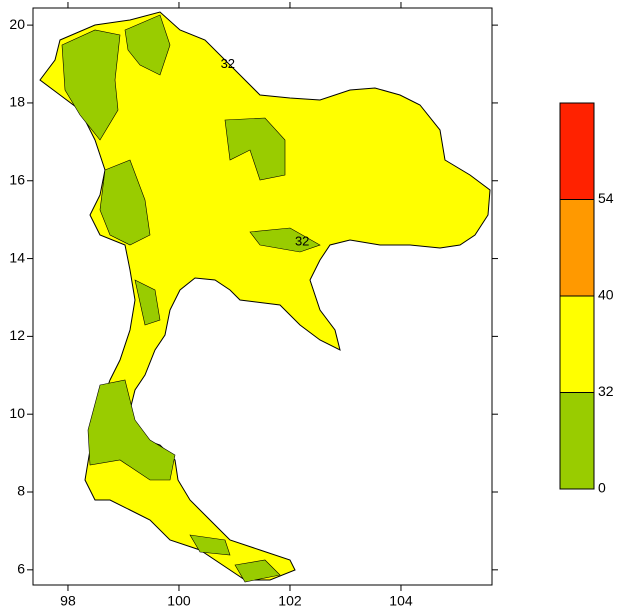 Image resolution: width=620 pixels, height=615 pixels. I want to click on x-tick-label: 98, so click(68, 601).